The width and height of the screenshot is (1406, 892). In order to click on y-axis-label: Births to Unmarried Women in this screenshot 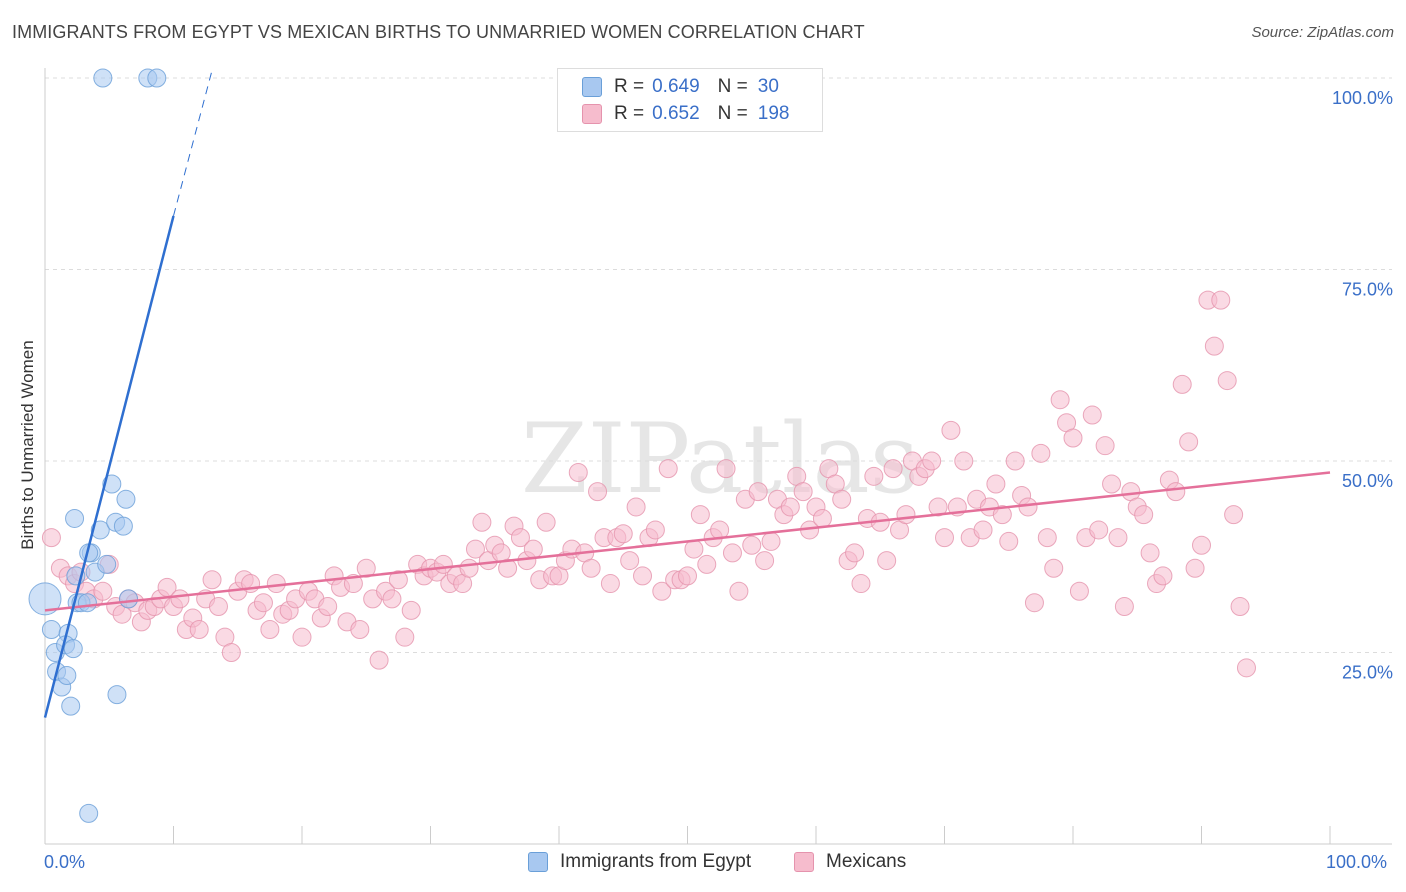, I will do `click(27, 445)`.